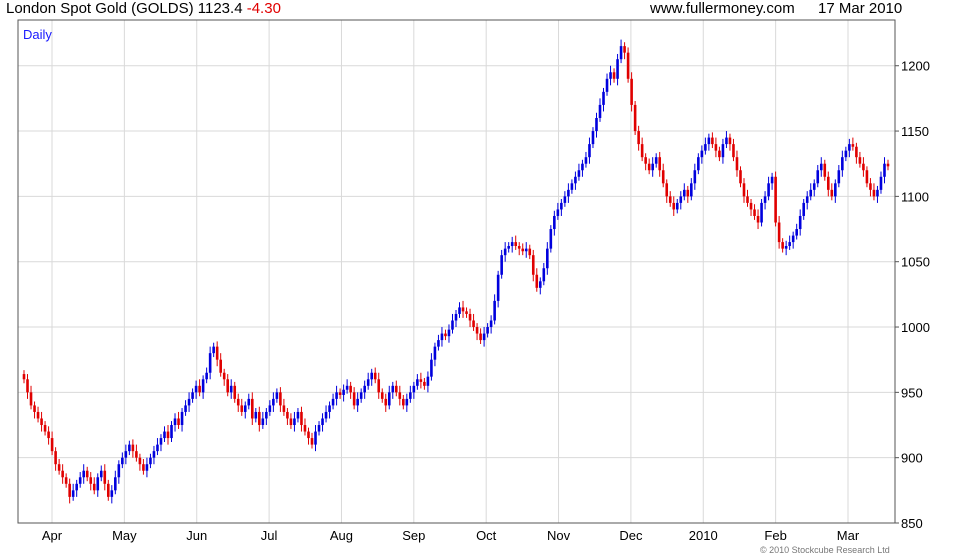  I want to click on y-tick-label: 850, so click(912, 523).